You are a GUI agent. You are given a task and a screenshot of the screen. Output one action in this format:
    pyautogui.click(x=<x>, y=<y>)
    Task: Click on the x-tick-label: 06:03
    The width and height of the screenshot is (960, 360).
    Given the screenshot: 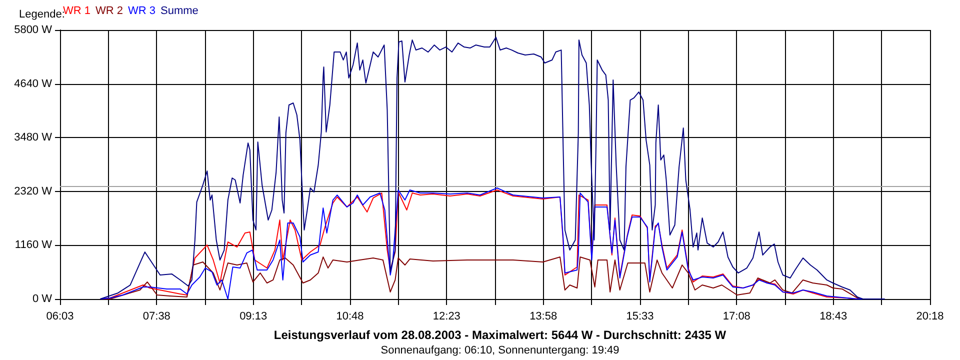 What is the action you would take?
    pyautogui.click(x=60, y=316)
    